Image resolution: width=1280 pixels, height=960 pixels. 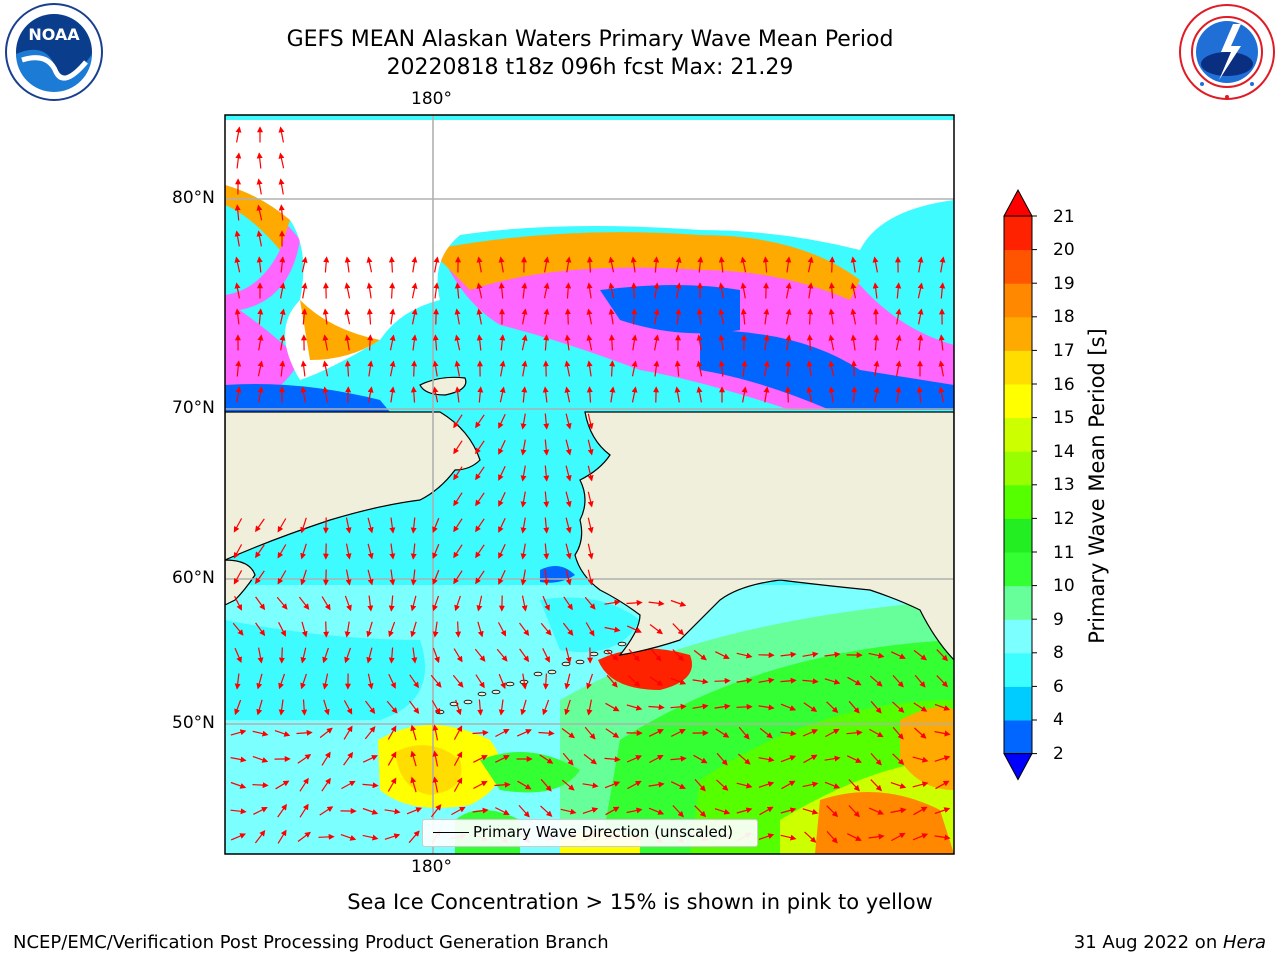 What do you see at coordinates (1058, 720) in the screenshot?
I see `cb-tick: 4` at bounding box center [1058, 720].